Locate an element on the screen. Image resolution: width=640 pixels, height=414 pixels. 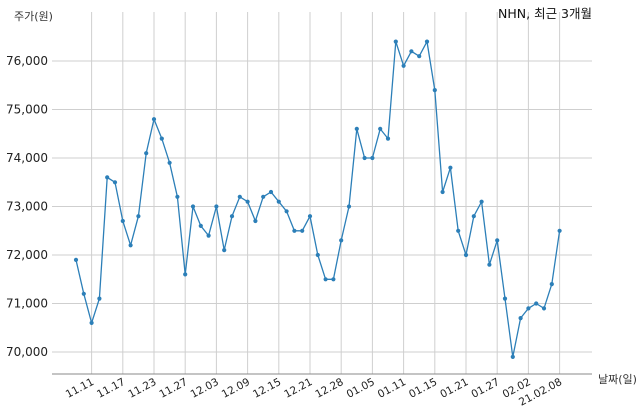
y-tick-label: 76,000 is located at coordinates (27, 61).